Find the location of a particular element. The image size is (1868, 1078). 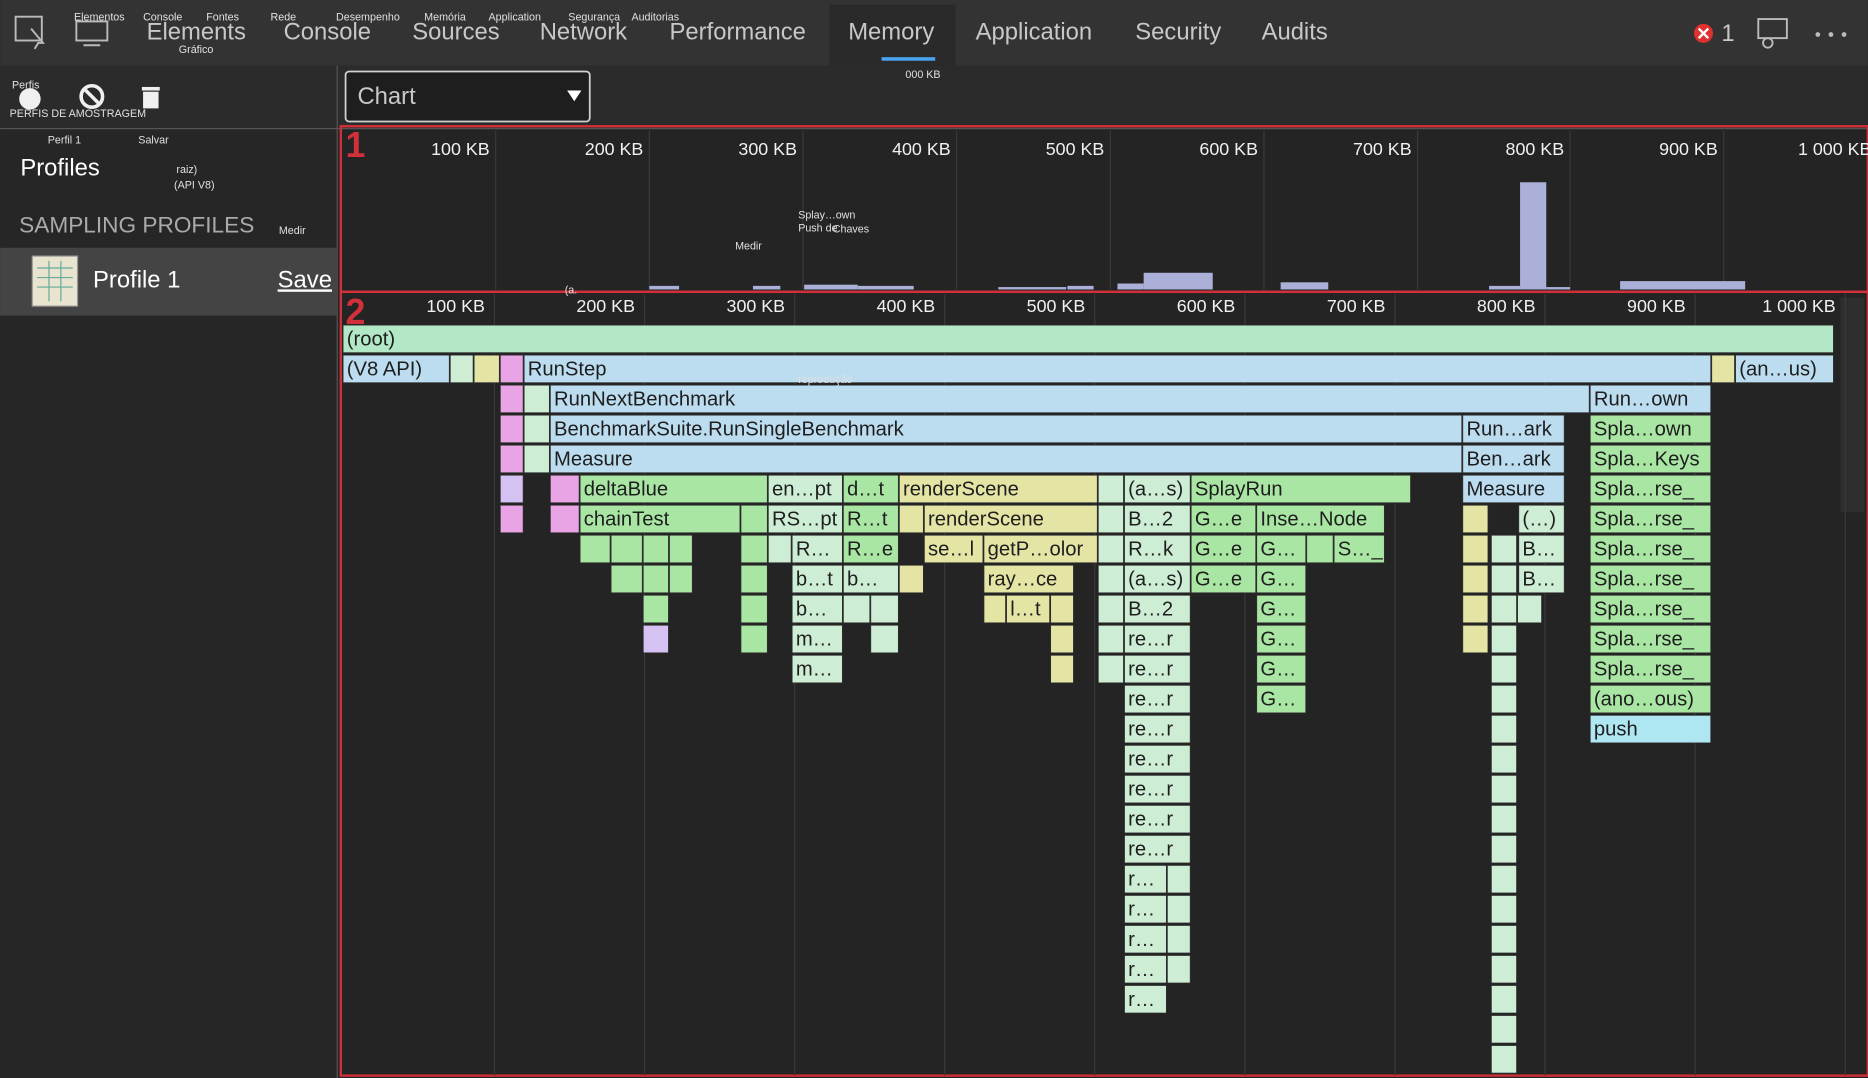

view-select is located at coordinates (467, 96).